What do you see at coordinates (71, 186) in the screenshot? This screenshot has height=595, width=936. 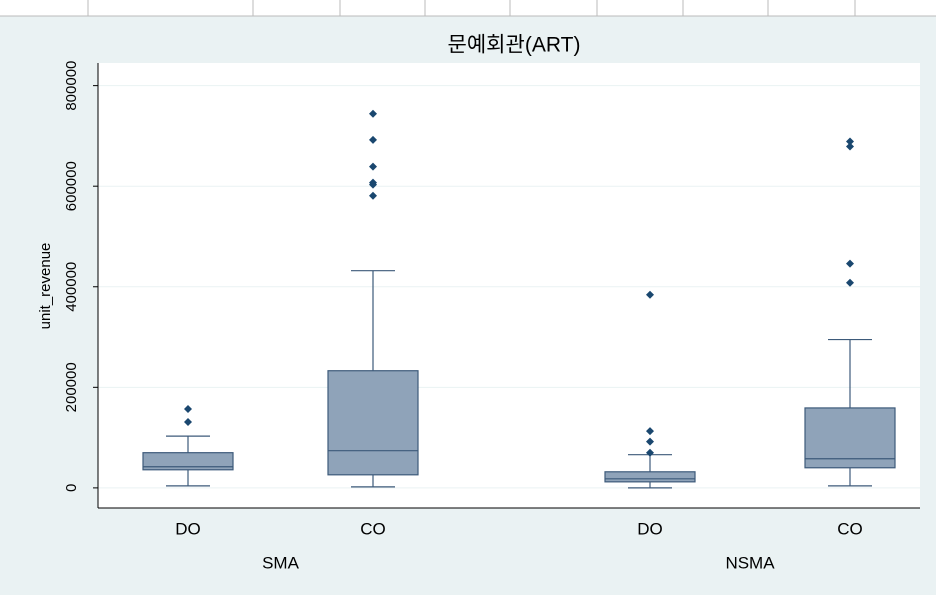 I see `y-tick-label: 600000` at bounding box center [71, 186].